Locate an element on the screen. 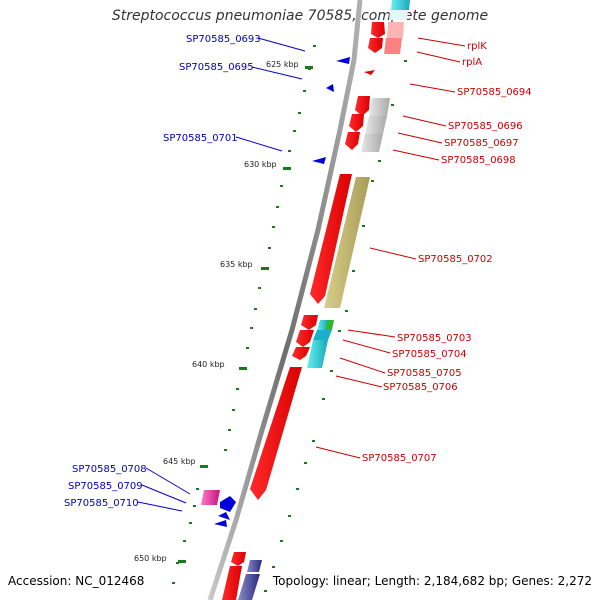 This screenshot has width=600, height=600. gene-bottom-2-arrow is located at coordinates (232, 583).